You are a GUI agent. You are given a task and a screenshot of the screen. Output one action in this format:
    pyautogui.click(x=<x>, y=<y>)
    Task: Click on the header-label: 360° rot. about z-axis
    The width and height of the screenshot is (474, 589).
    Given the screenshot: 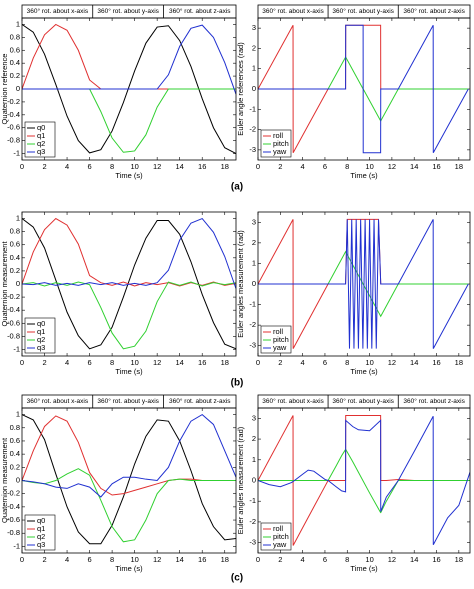 What is the action you would take?
    pyautogui.click(x=200, y=401)
    